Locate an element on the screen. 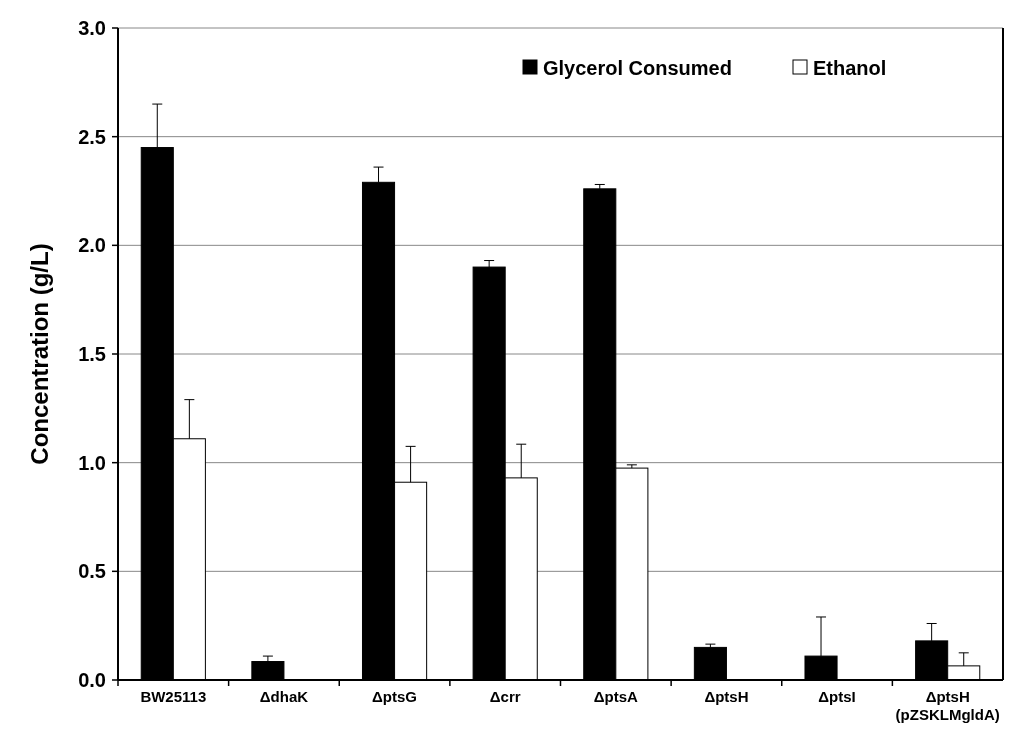 This screenshot has height=734, width=1011. x-tick-label: Δcrr is located at coordinates (505, 696).